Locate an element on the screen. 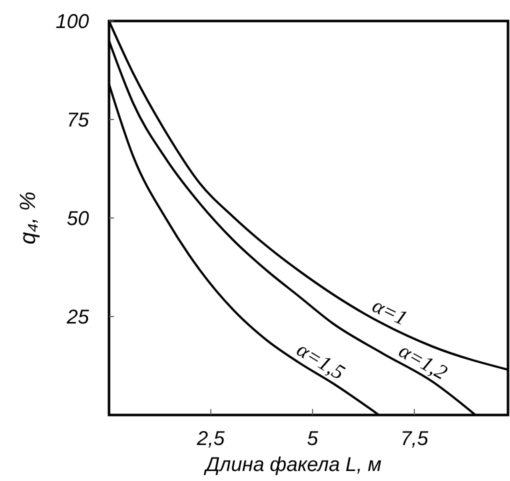 The height and width of the screenshot is (481, 510). text: α=1,2 is located at coordinates (423, 361).